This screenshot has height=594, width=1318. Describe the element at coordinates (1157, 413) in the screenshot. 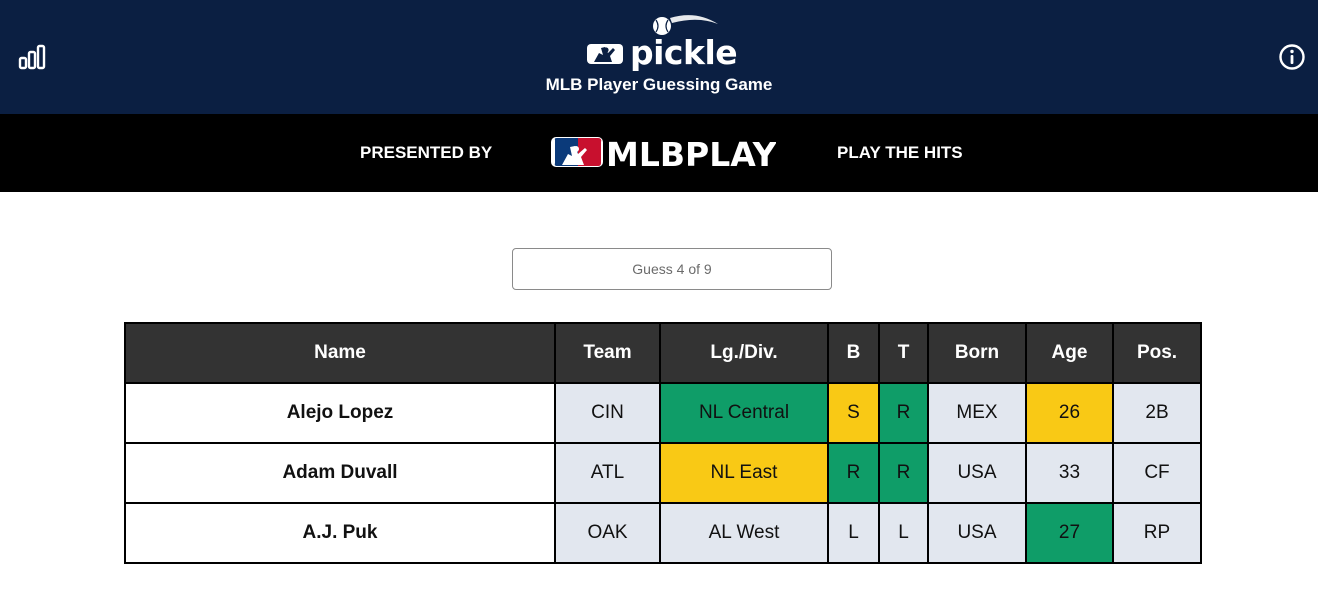

I see `position-cell: 2B` at that location.